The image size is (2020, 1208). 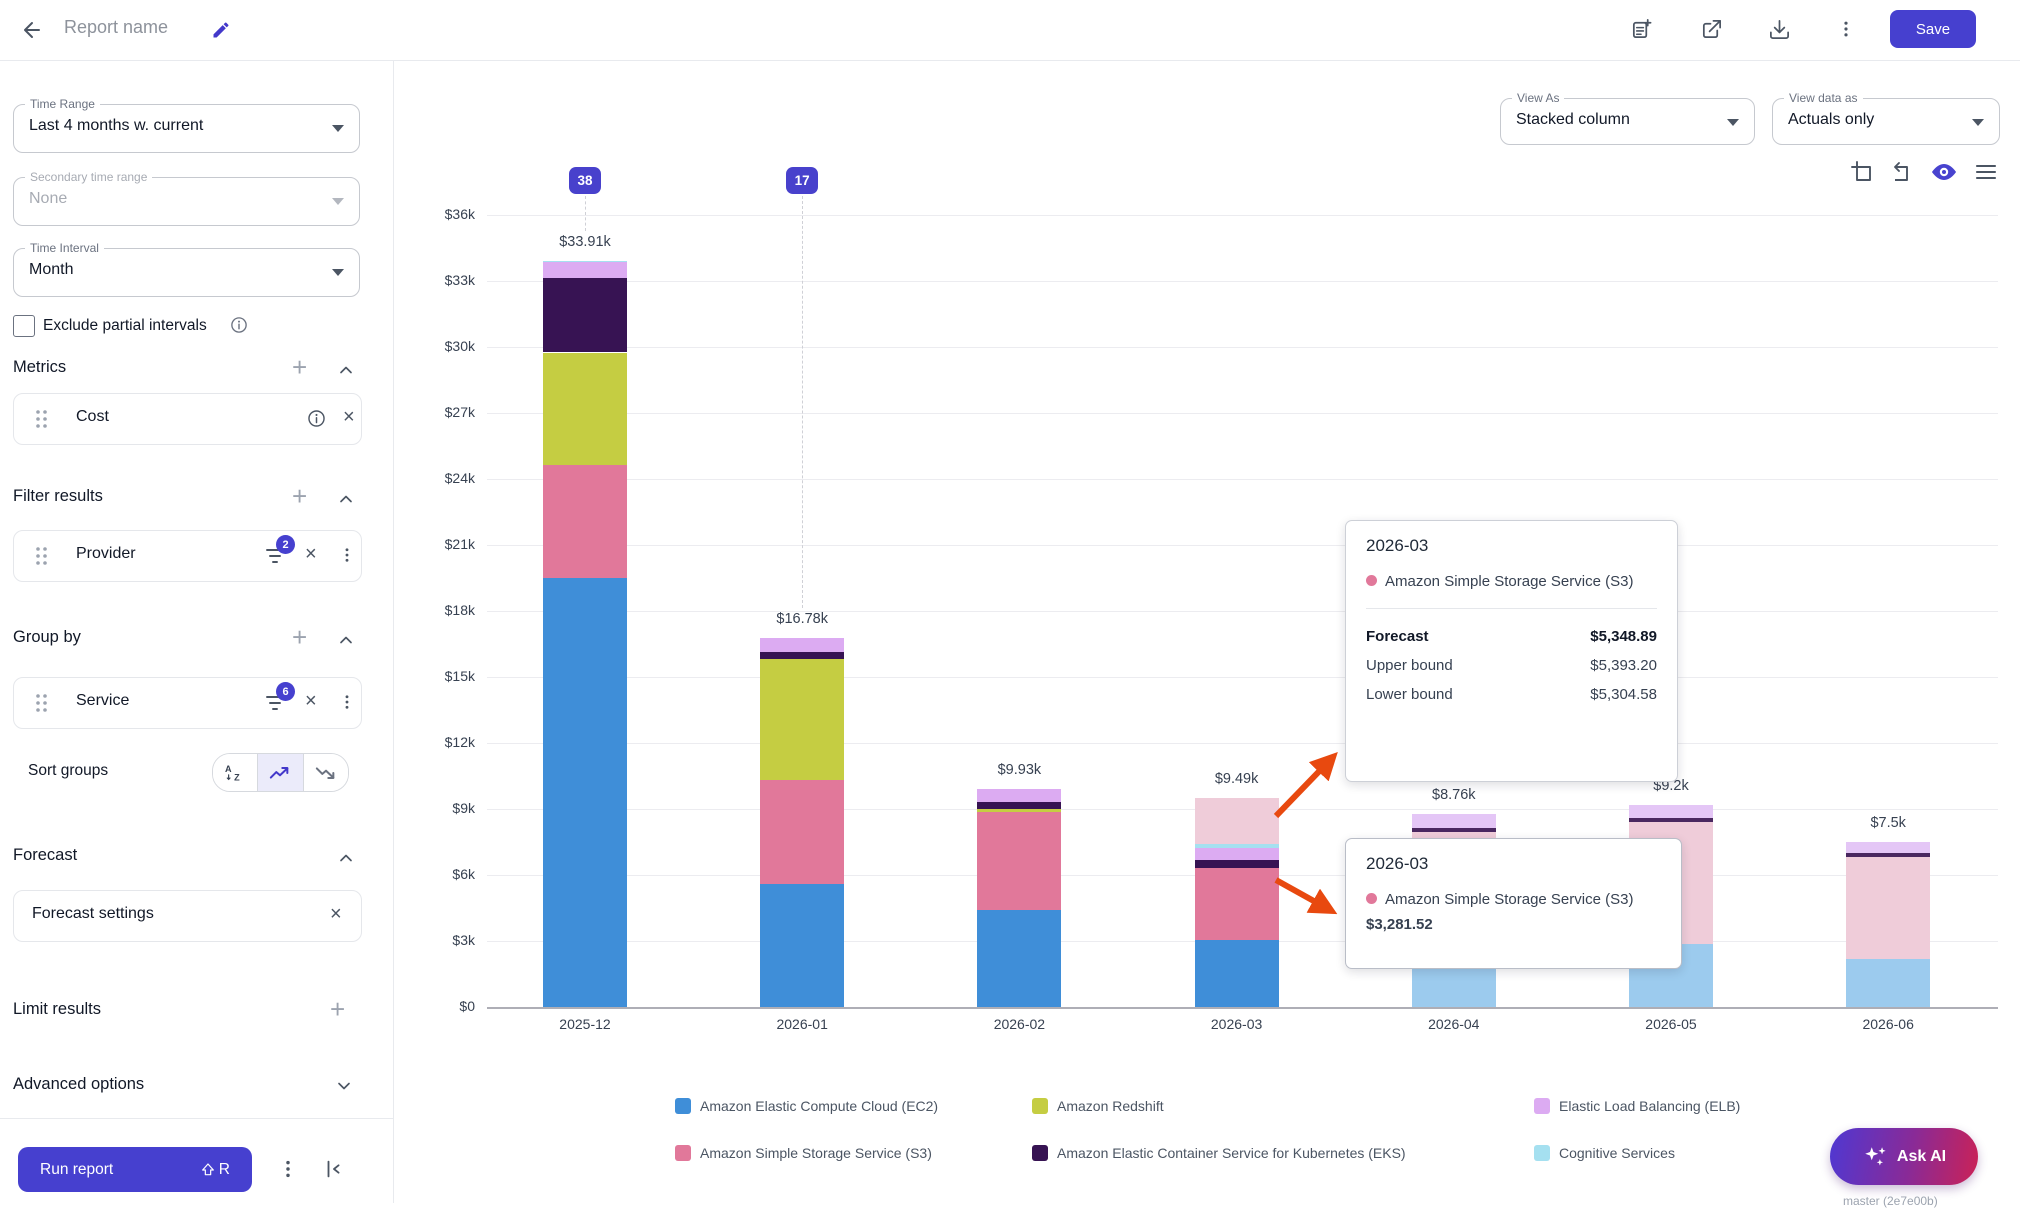 What do you see at coordinates (1641, 29) in the screenshot?
I see `add-to-dashboard-button` at bounding box center [1641, 29].